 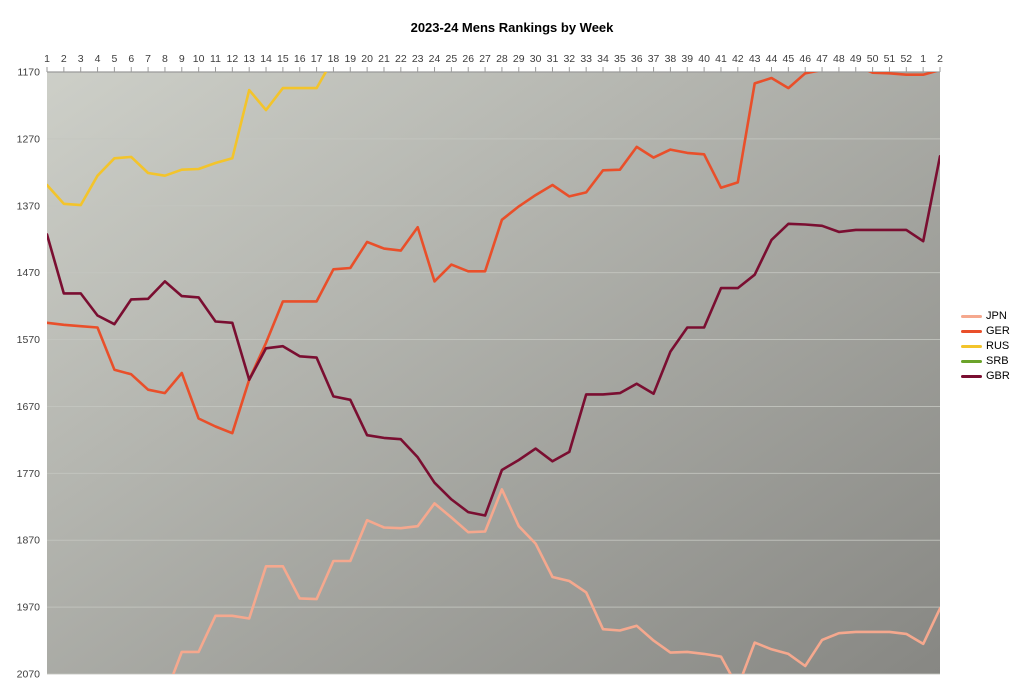 I want to click on y-tick-label: 1470, so click(x=29, y=273).